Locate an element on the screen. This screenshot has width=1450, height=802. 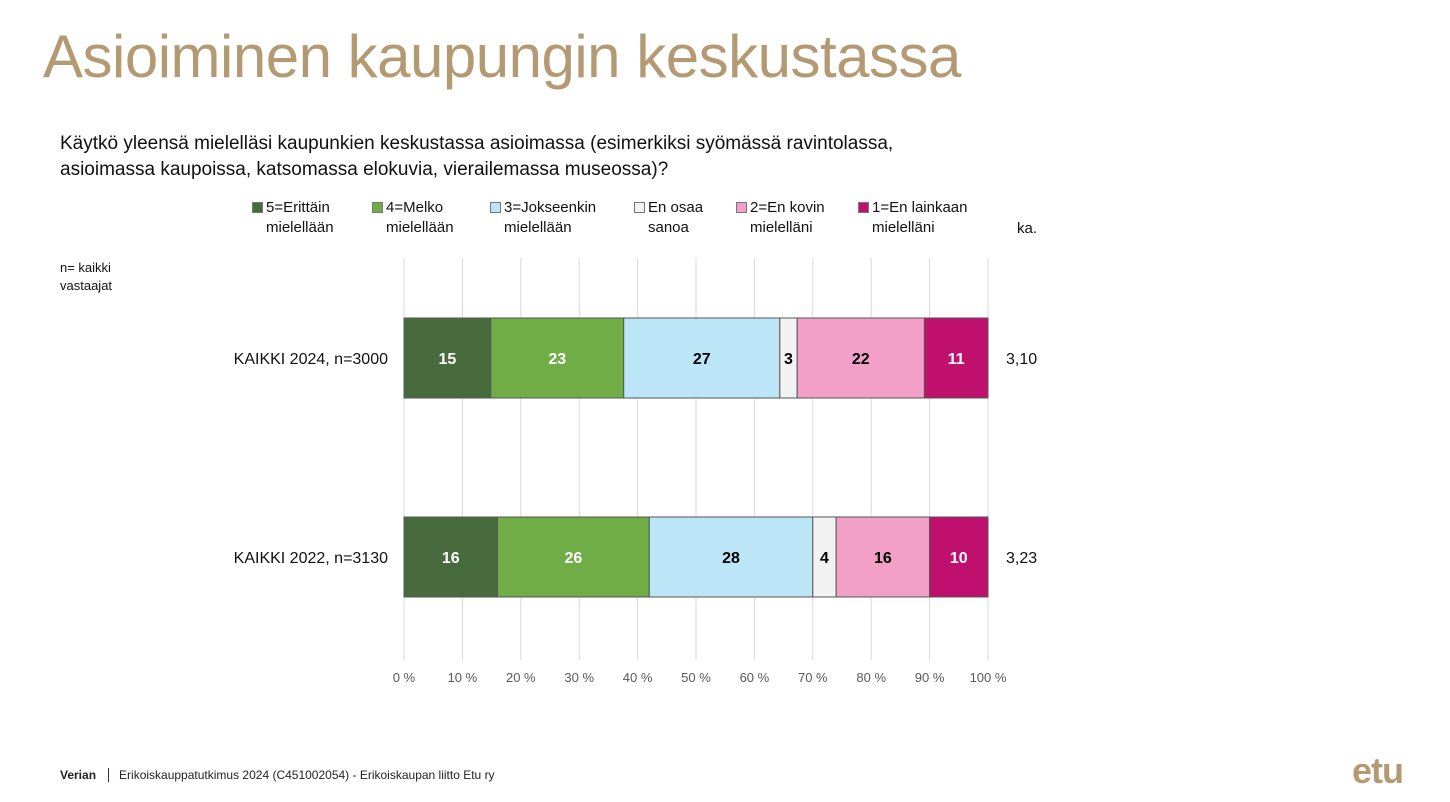
data-label: 22 is located at coordinates (861, 359).